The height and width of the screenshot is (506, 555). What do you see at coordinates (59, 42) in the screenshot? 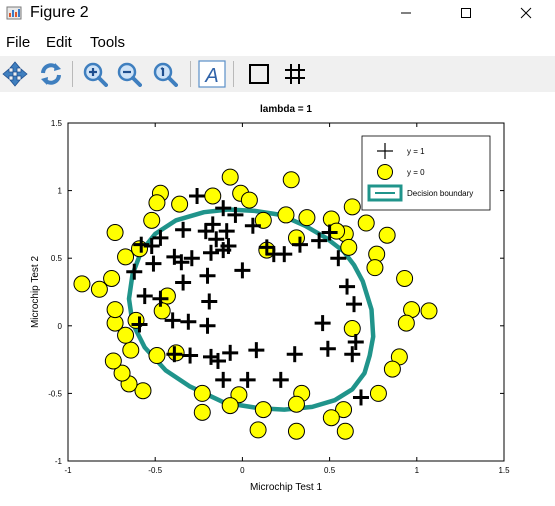
I see `menu-edit: Edit` at bounding box center [59, 42].